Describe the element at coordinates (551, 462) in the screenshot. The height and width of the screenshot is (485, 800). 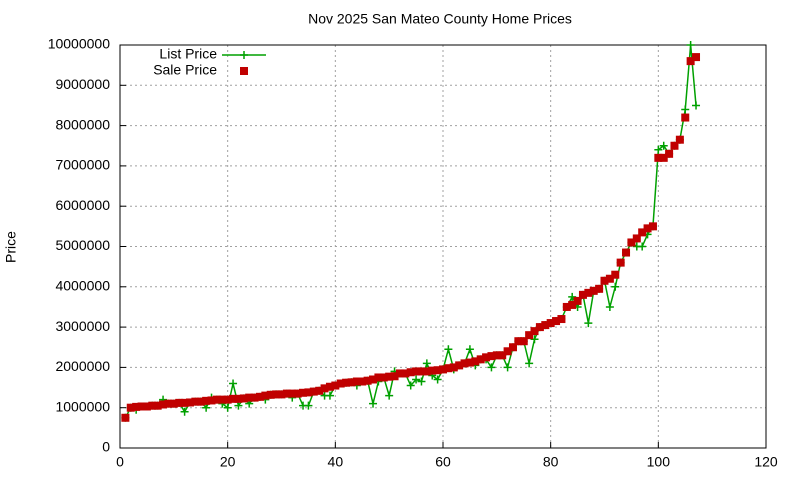
I see `x-tick-label: 80` at that location.